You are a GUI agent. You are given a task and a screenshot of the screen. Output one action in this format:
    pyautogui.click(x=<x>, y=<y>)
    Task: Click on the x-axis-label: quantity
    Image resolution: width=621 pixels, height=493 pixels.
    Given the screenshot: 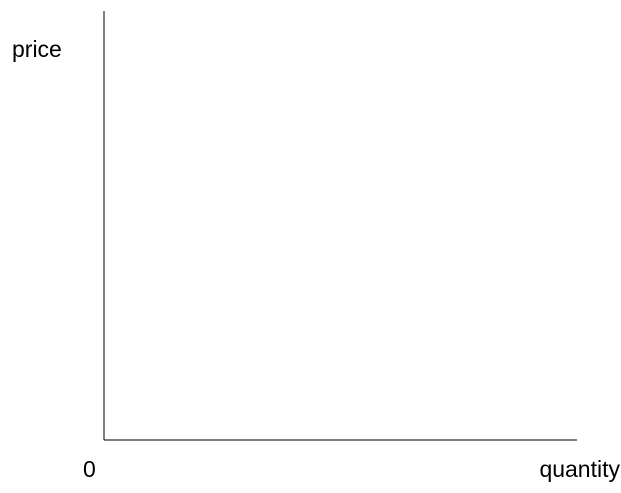 What is the action you would take?
    pyautogui.click(x=579, y=469)
    